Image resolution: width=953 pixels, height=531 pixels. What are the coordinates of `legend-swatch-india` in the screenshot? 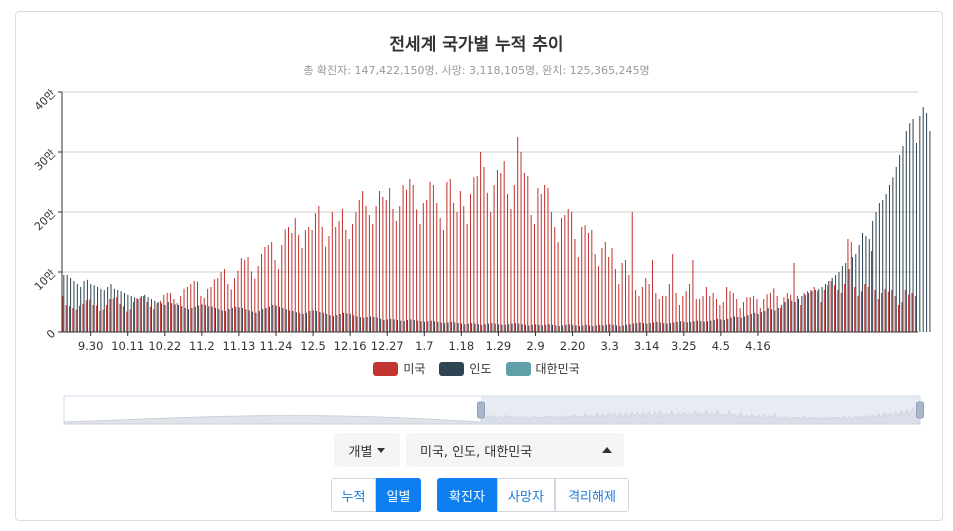 It's located at (452, 368).